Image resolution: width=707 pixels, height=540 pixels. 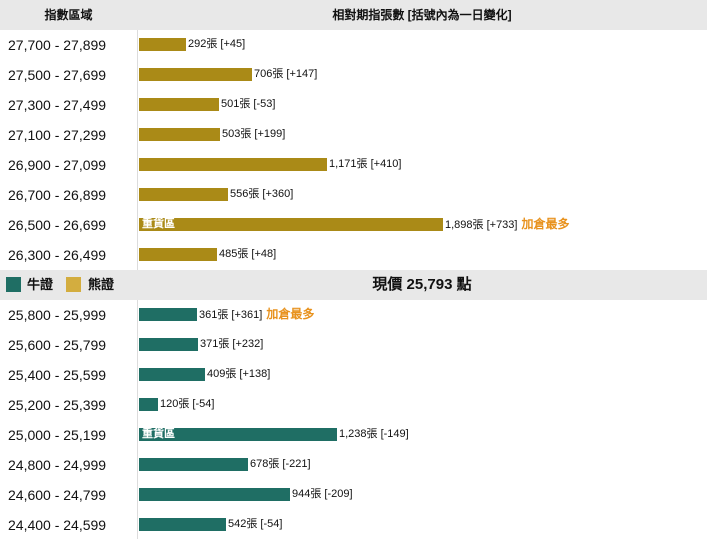 I want to click on bull-legend-swatch, so click(x=13, y=284).